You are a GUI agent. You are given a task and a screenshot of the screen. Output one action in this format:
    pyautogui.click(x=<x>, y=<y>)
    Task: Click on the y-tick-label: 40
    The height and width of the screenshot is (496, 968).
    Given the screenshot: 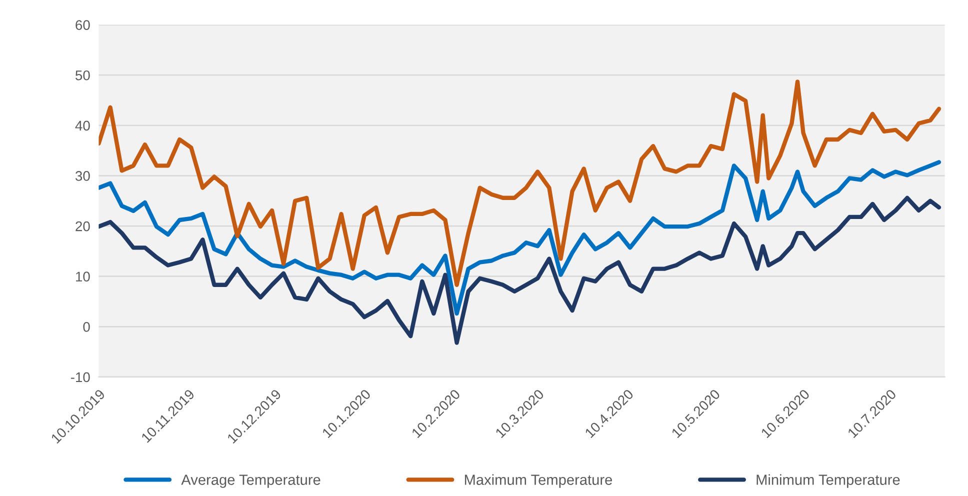 What is the action you would take?
    pyautogui.click(x=82, y=125)
    